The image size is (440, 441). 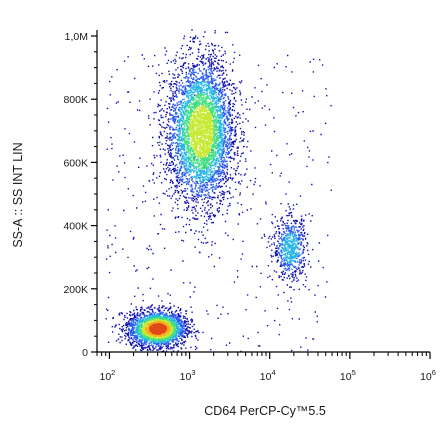 What do you see at coordinates (18, 194) in the screenshot?
I see `y-axis-title: SS-A :: SS INT LIN` at bounding box center [18, 194].